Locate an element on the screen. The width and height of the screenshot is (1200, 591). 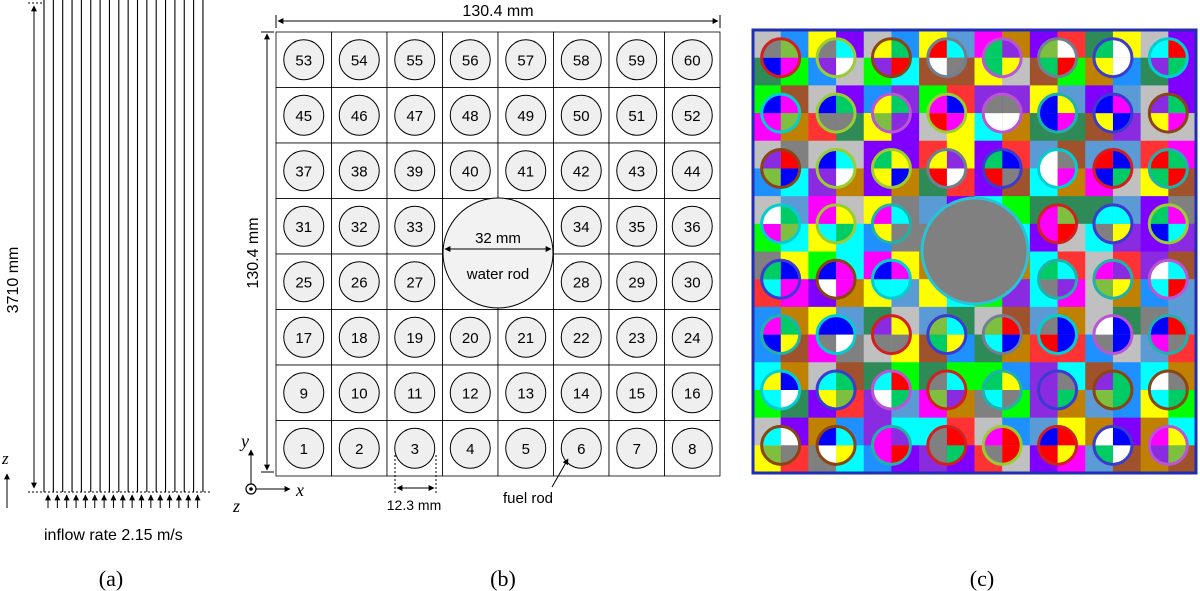
pitch-label: 12.3 mm is located at coordinates (414, 505).